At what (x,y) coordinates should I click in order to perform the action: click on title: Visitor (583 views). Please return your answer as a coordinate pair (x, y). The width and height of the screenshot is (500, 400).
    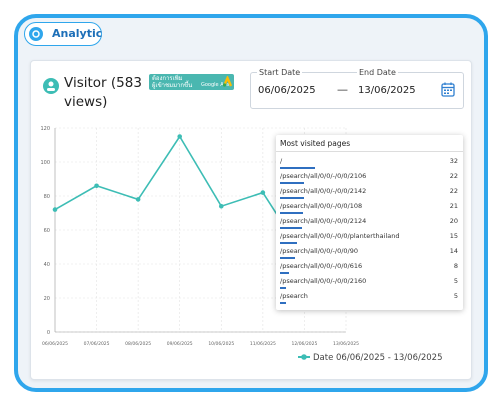
    Looking at the image, I should click on (103, 92).